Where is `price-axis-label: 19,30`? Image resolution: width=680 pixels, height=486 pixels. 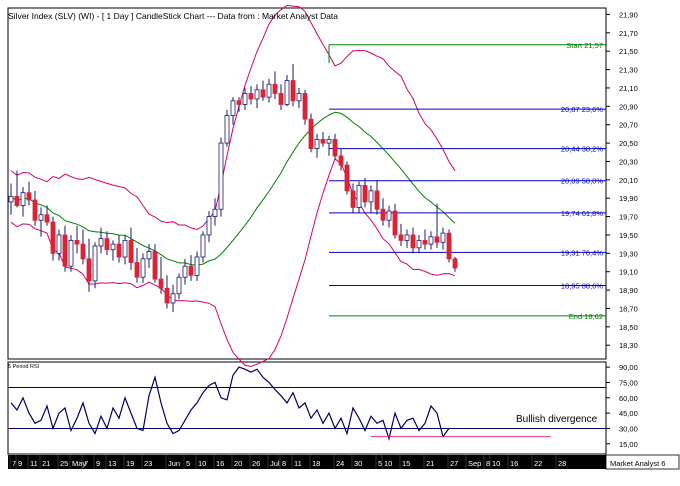
price-axis-label: 19,30 is located at coordinates (628, 253).